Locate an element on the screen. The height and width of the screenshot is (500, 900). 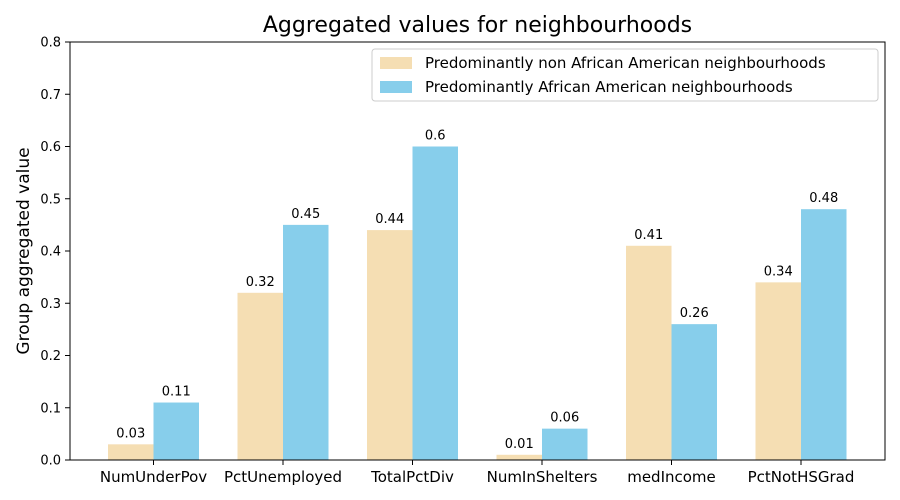
data-label-series1-NumInShelters: 0.01 is located at coordinates (519, 444).